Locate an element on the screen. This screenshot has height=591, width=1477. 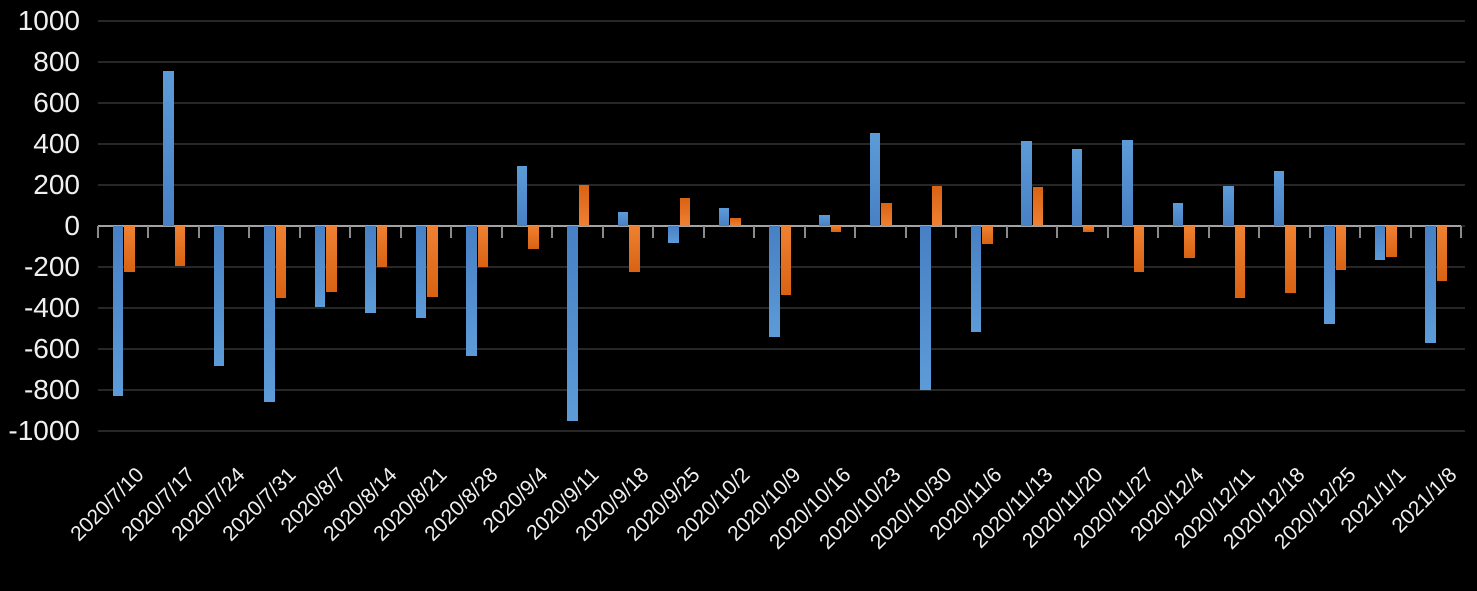
y-axis-tick-label: -200 is located at coordinates (51, 266).